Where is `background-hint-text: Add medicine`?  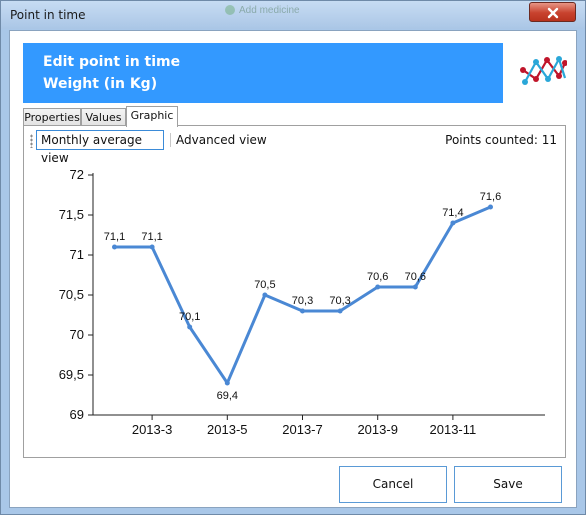
background-hint-text: Add medicine is located at coordinates (269, 10).